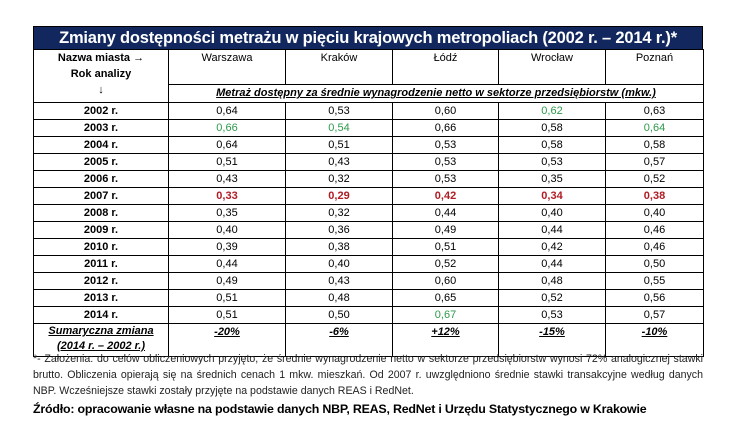  I want to click on summary-value: -15%, so click(552, 340).